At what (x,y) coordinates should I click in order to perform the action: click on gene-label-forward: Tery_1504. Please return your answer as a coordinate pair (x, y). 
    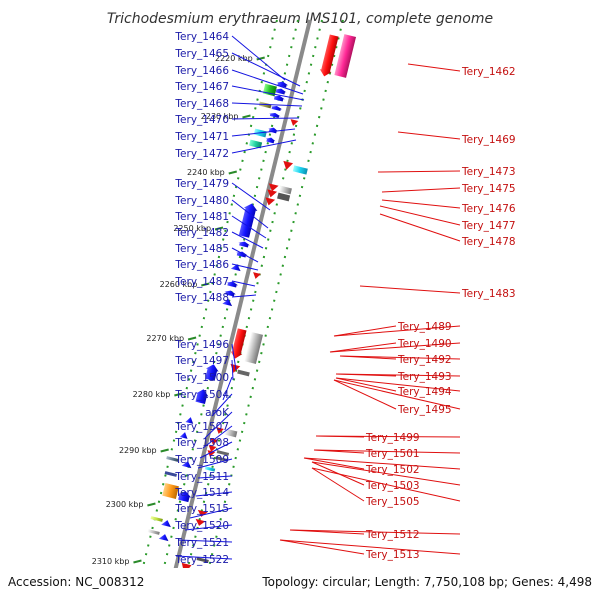
    Looking at the image, I should click on (201, 395).